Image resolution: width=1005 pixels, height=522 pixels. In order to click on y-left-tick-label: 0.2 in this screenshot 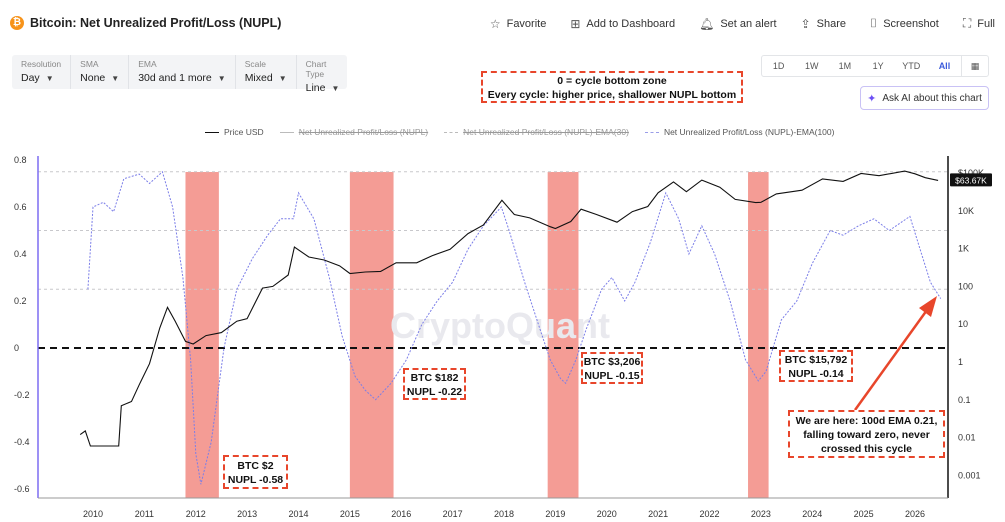, I will do `click(20, 301)`.